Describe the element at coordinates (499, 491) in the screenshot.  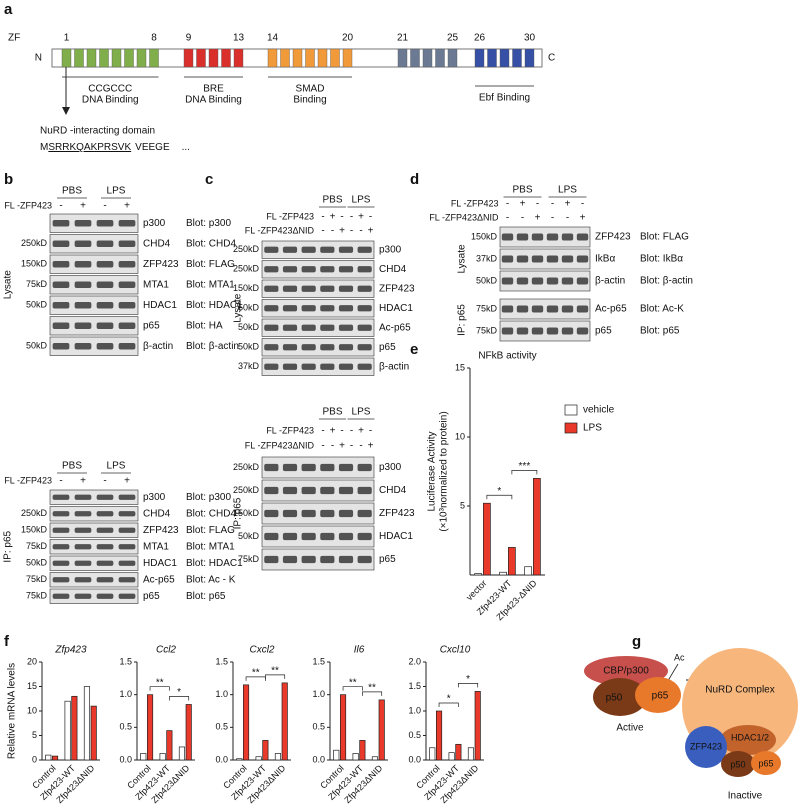
I see `significance-label: *` at that location.